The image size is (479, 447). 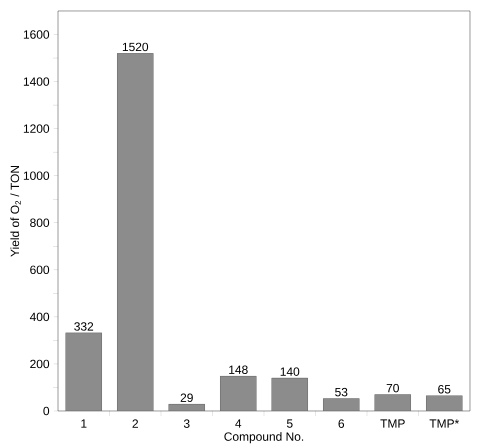 I want to click on x-tick-label: 6, so click(x=341, y=423).